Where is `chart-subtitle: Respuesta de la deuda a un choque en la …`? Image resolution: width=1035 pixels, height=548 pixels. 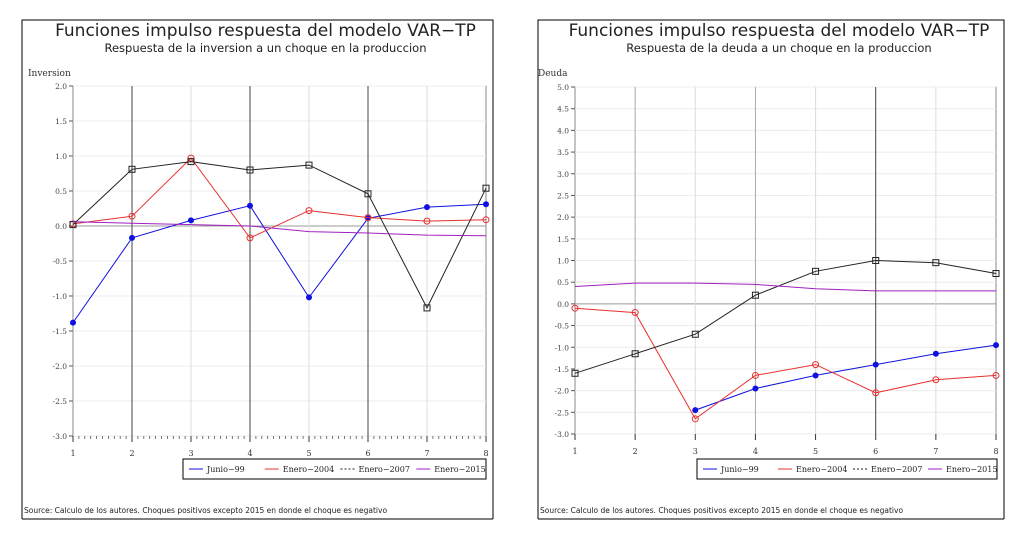 chart-subtitle: Respuesta de la deuda a un choque en la … is located at coordinates (778, 48).